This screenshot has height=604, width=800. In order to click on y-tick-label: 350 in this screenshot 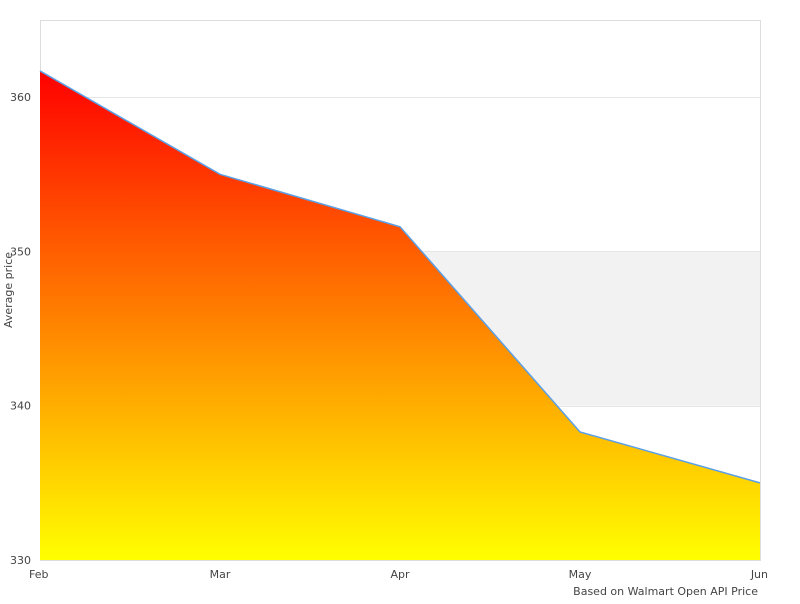, I will do `click(20, 251)`.